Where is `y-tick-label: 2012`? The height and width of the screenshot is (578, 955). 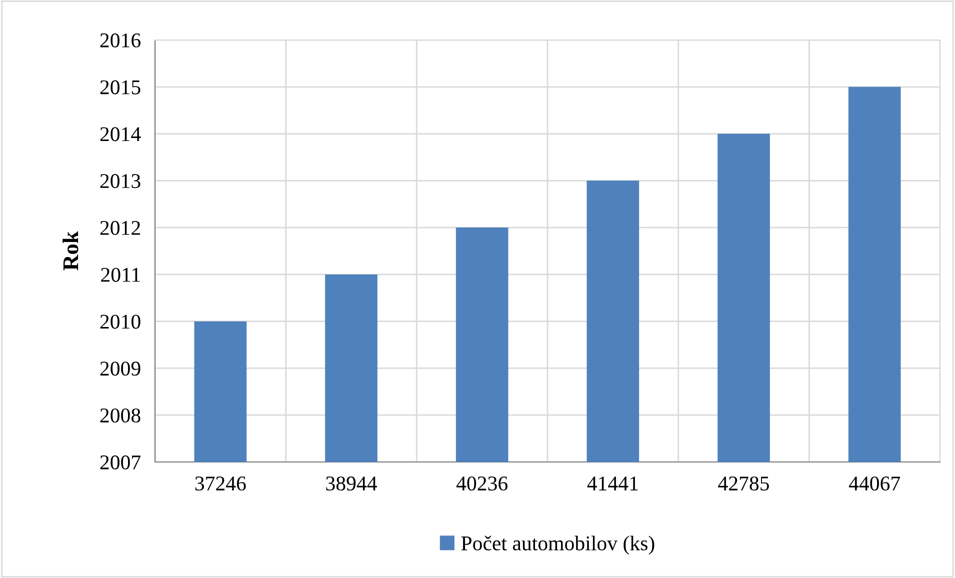
y-tick-label: 2012 is located at coordinates (120, 227).